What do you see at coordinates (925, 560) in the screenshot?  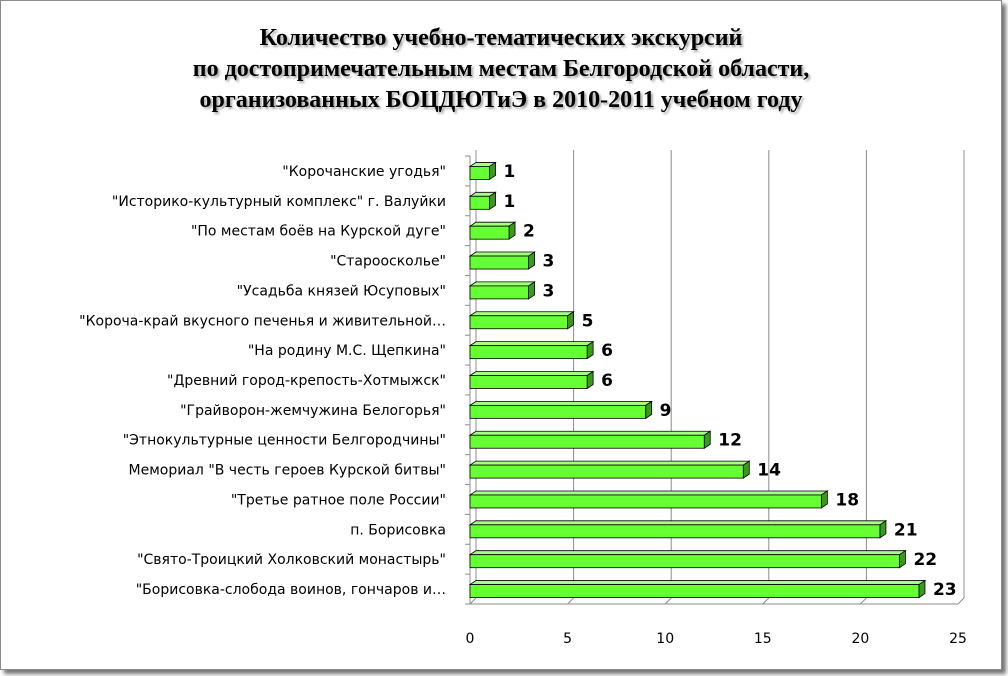 I see `data-label: 22` at bounding box center [925, 560].